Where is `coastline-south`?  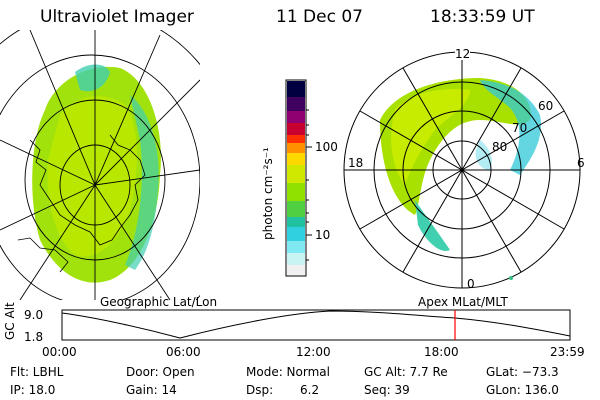
coastline-south is located at coordinates (43, 255).